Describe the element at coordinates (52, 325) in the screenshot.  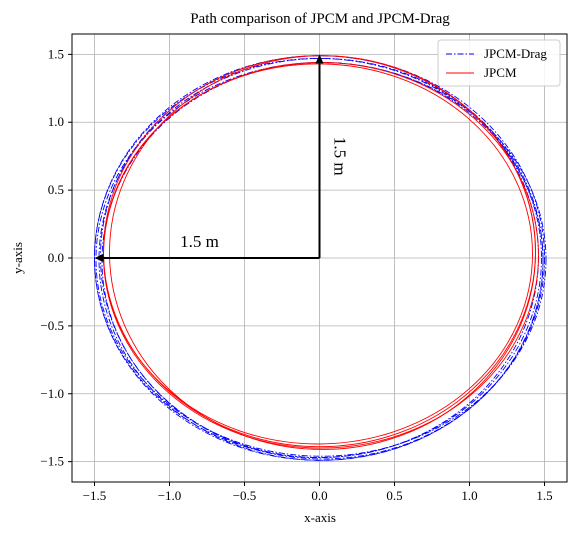
I see `y-tick-label: −0.5` at that location.